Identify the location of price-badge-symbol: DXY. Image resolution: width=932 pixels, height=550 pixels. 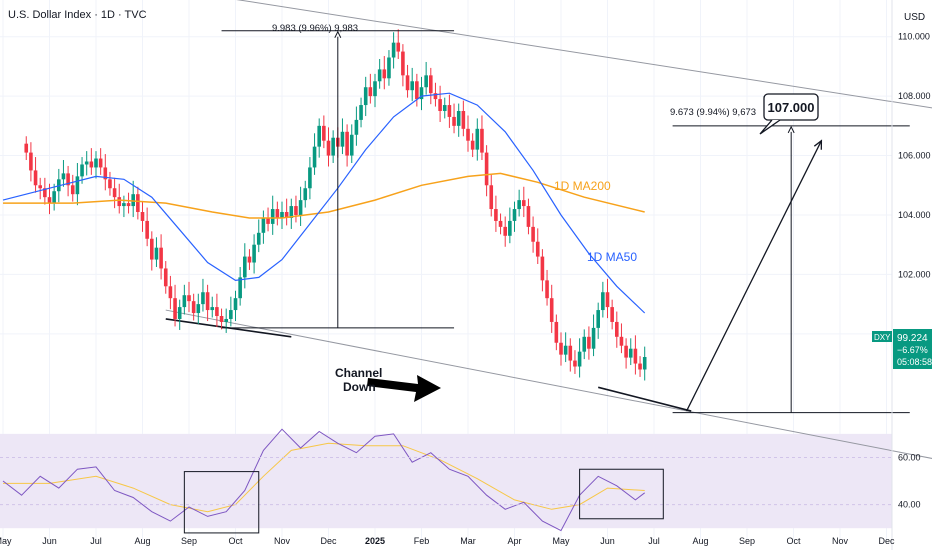
(882, 337).